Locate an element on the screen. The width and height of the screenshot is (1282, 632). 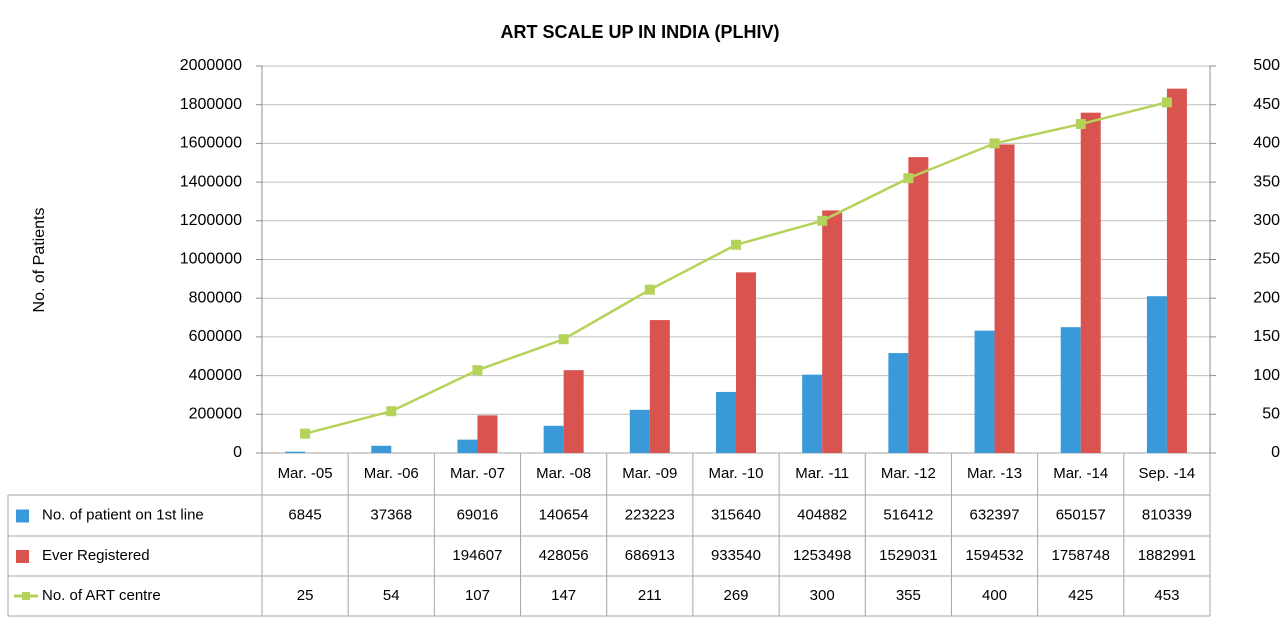
x-tick-label: Mar. -12 is located at coordinates (908, 473).